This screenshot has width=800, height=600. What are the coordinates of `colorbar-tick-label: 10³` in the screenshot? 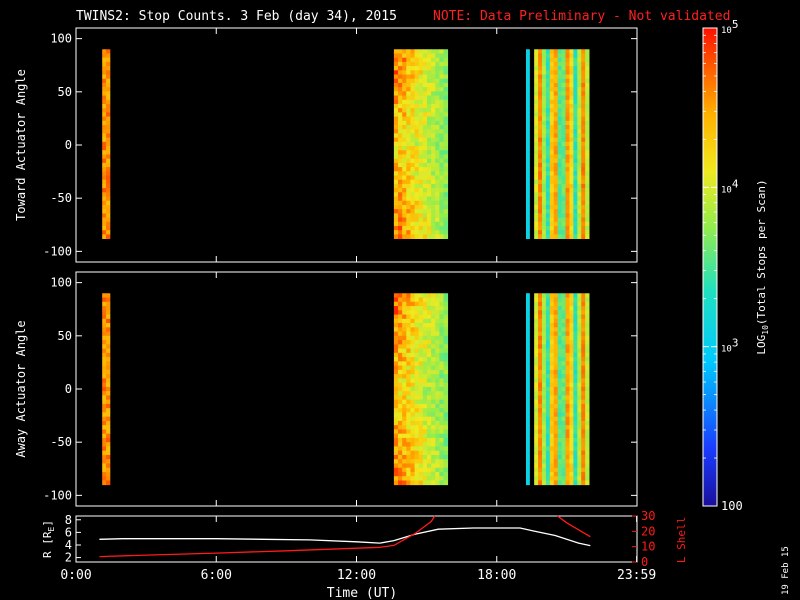 It's located at (729, 346).